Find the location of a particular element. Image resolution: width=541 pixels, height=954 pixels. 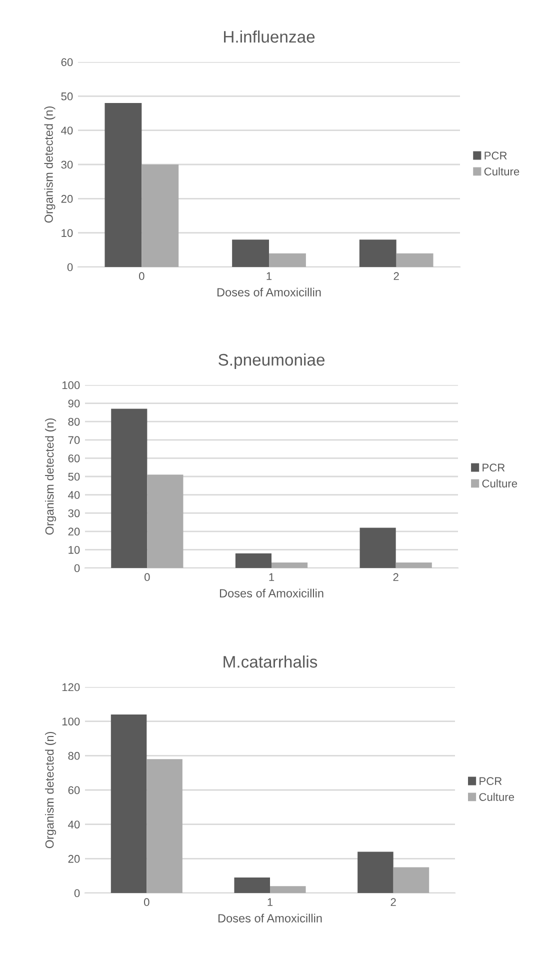

chart-title: S.pneumoniae is located at coordinates (271, 361).